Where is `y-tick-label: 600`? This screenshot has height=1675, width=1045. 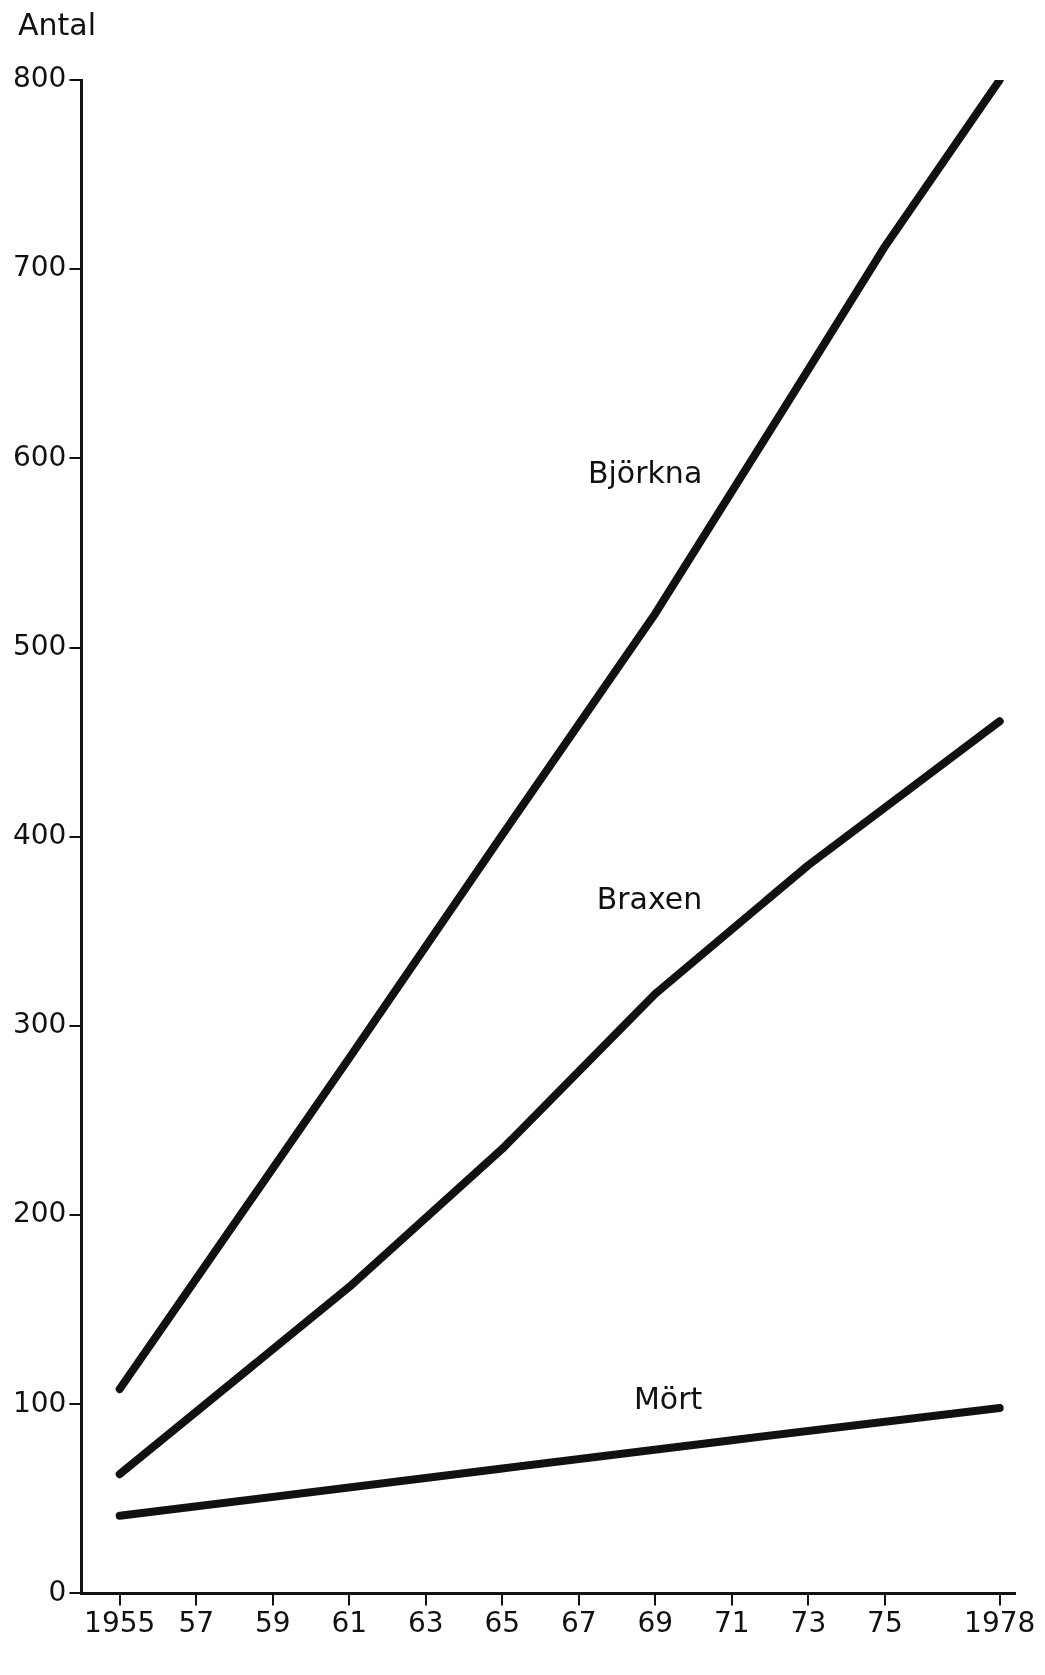
y-tick-label: 600 is located at coordinates (39, 456).